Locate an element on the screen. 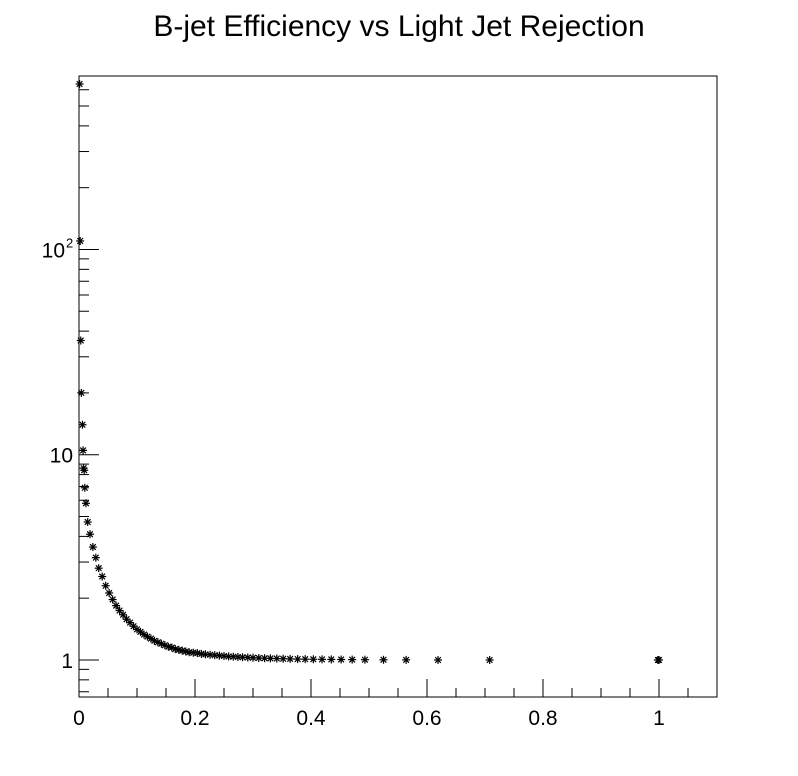  x-tick-label: 0 is located at coordinates (79, 718).